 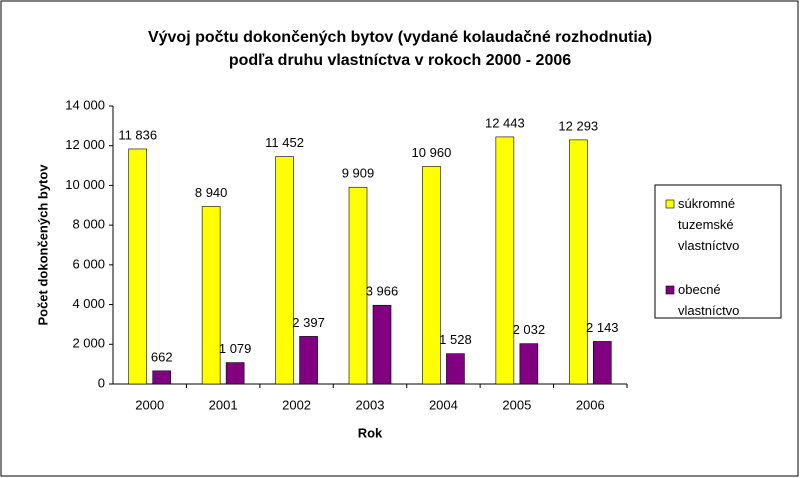 What do you see at coordinates (602, 327) in the screenshot?
I see `value-label: 2 143` at bounding box center [602, 327].